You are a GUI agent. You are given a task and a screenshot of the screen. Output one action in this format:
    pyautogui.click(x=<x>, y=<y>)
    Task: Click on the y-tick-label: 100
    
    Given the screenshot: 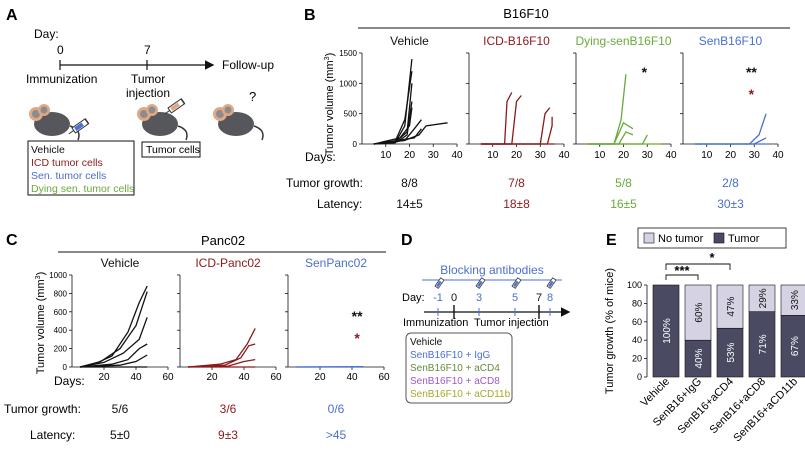 What is the action you would take?
    pyautogui.click(x=634, y=285)
    